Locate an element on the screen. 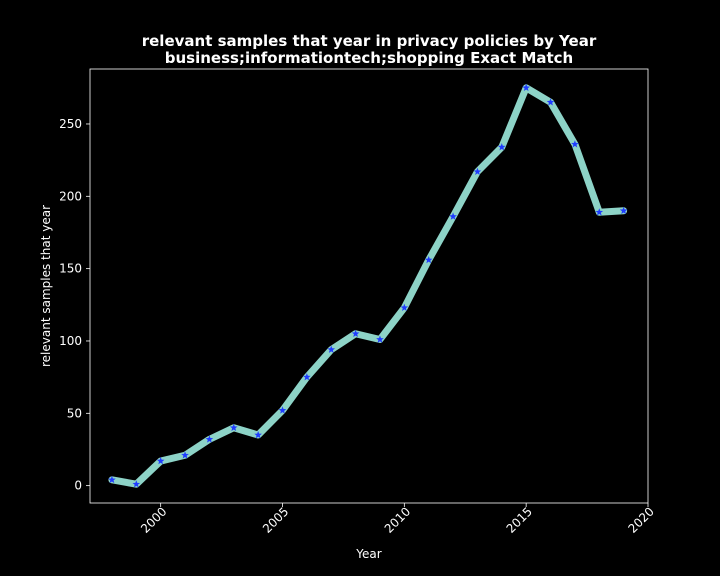  x-tick-label: 2010 is located at coordinates (397, 519).